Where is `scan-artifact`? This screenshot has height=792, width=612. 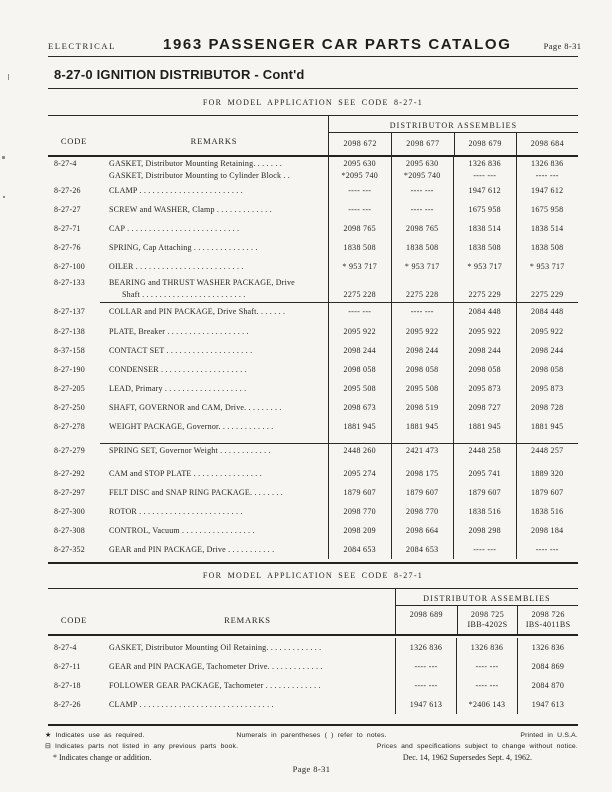
scan-artifact is located at coordinates (8, 77).